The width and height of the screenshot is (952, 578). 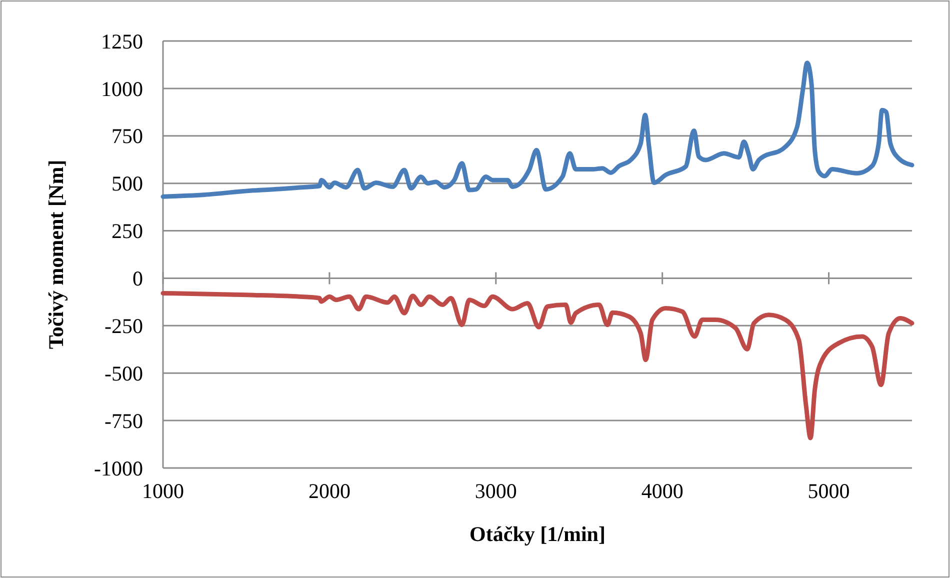 What do you see at coordinates (495, 491) in the screenshot?
I see `x-tick-label: 3000` at bounding box center [495, 491].